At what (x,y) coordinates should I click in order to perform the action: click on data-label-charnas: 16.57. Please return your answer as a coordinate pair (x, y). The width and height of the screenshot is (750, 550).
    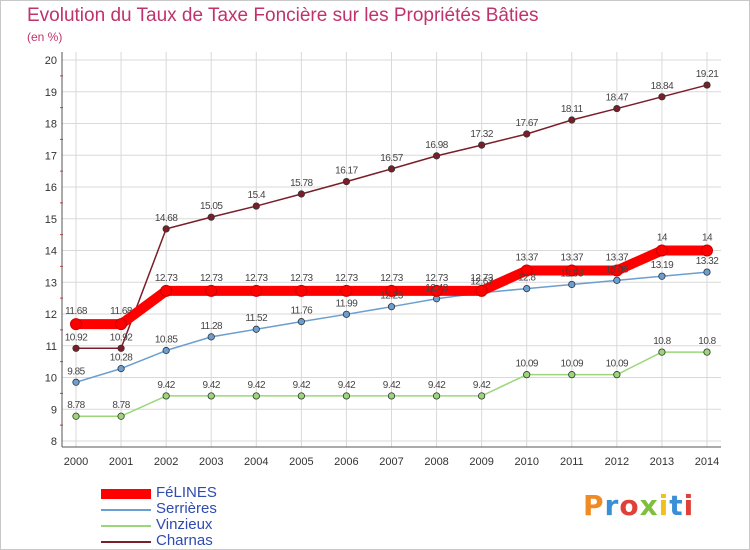
    Looking at the image, I should click on (391, 158).